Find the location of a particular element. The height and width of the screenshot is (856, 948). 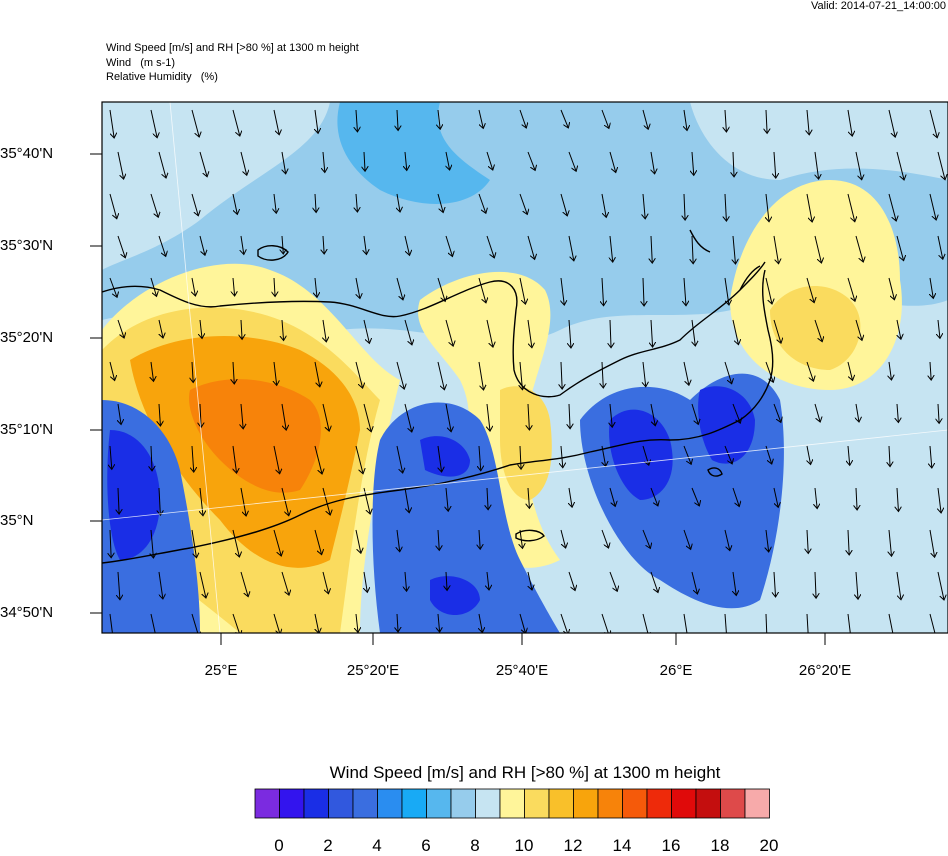

valid-time-label: Valid: 2014-07-21_14:00:00 is located at coordinates (878, 6).